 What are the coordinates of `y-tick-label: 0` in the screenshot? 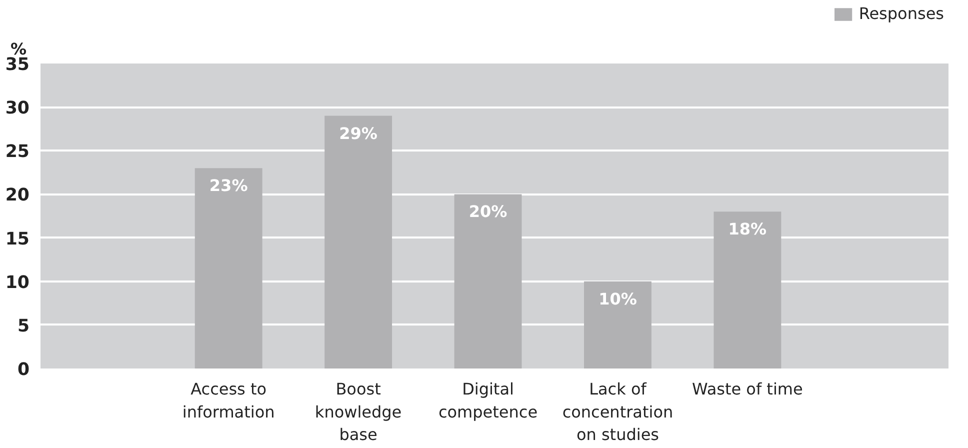 It's located at (23, 370).